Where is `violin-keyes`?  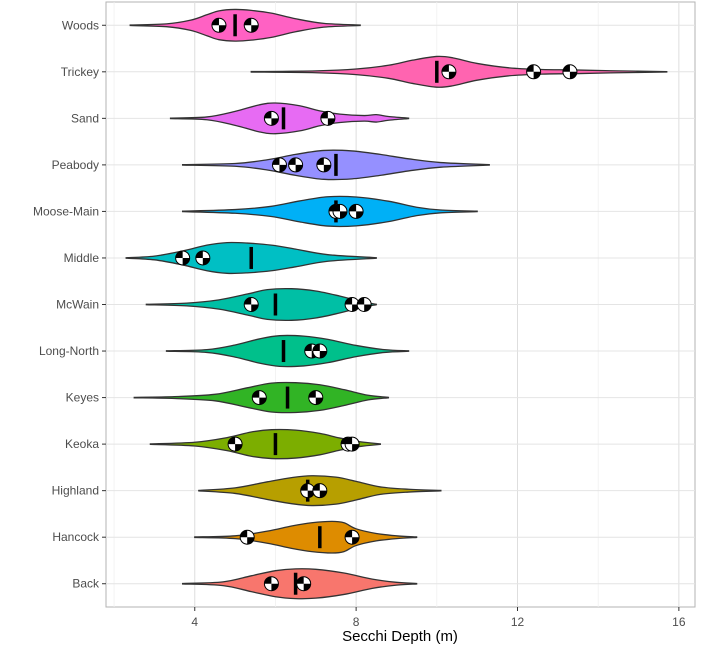 violin-keyes is located at coordinates (261, 397).